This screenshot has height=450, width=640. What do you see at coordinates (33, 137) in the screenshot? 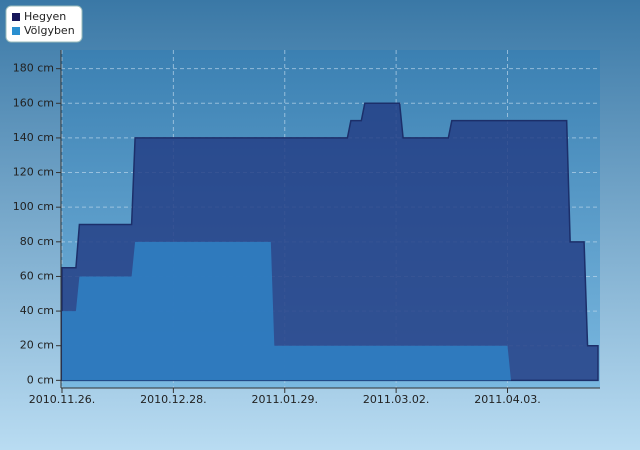
I see `y-tick-label: 140 cm` at bounding box center [33, 137].